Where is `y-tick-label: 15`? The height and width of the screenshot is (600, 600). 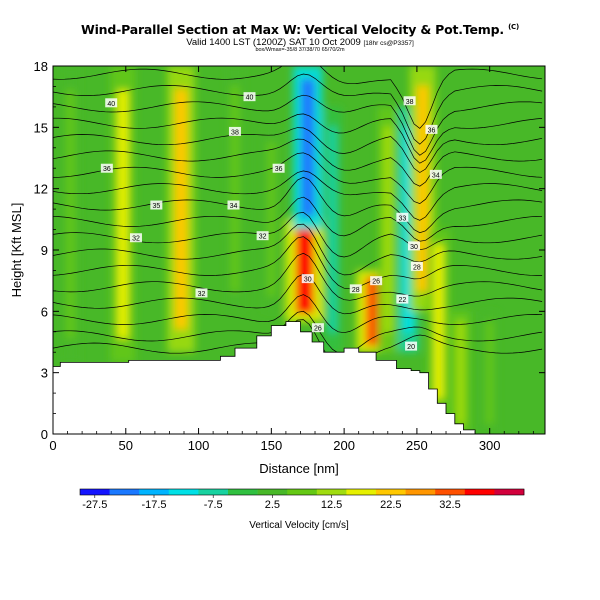 y-tick-label: 15 is located at coordinates (41, 127).